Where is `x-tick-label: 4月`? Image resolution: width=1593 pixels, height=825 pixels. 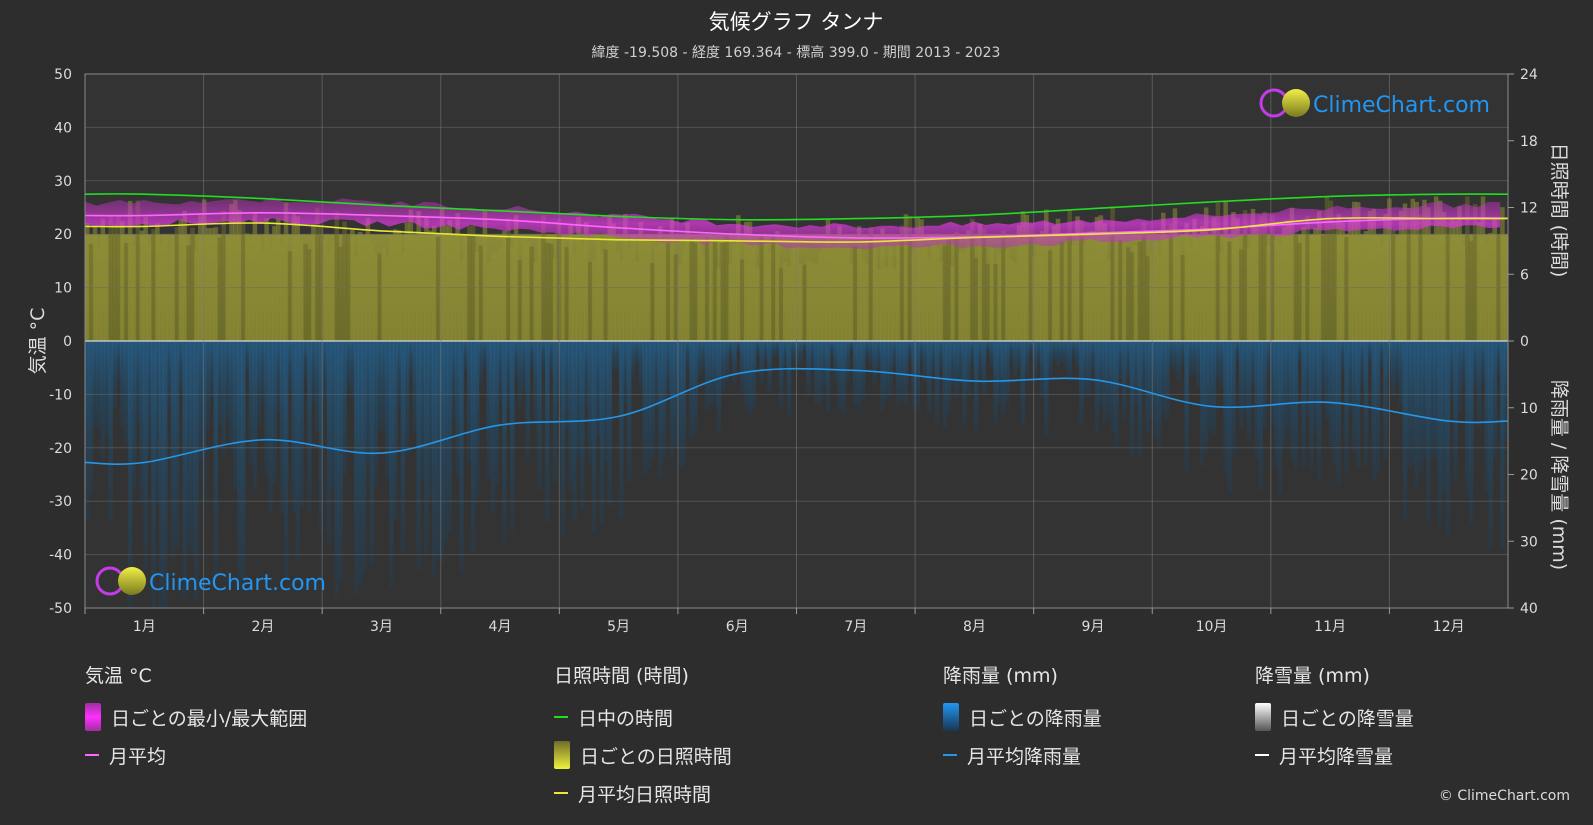
x-tick-label: 4月 is located at coordinates (500, 627).